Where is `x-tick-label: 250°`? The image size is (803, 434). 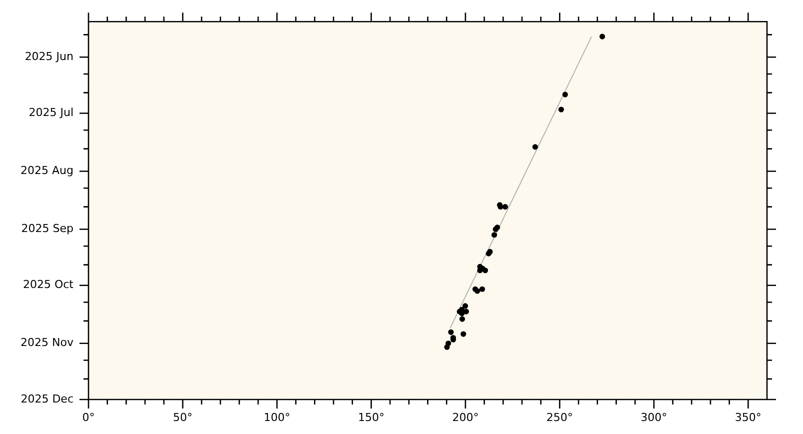
x-tick-label: 250° is located at coordinates (559, 417).